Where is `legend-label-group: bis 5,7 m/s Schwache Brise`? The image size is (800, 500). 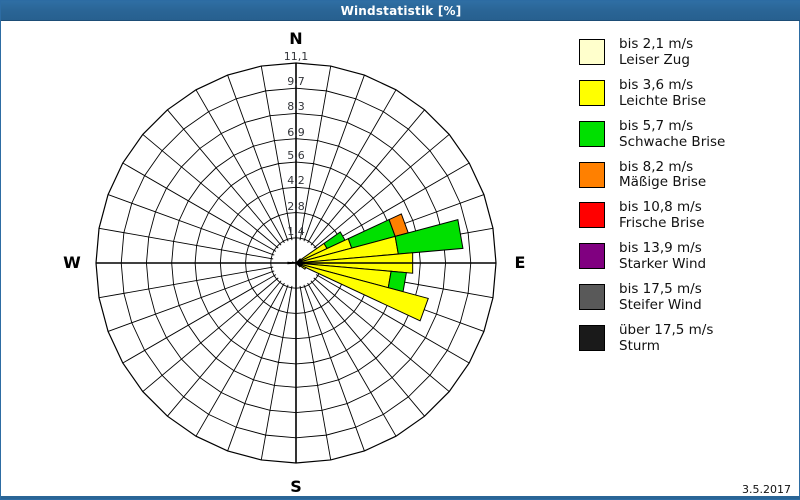
legend-label-group: bis 5,7 m/s Schwache Brise is located at coordinates (672, 134).